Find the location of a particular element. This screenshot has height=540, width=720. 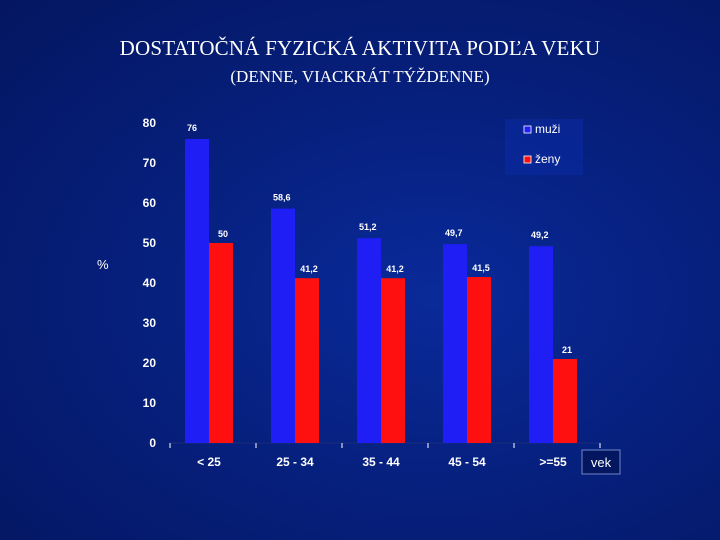

data-label: 58,6 is located at coordinates (282, 198).